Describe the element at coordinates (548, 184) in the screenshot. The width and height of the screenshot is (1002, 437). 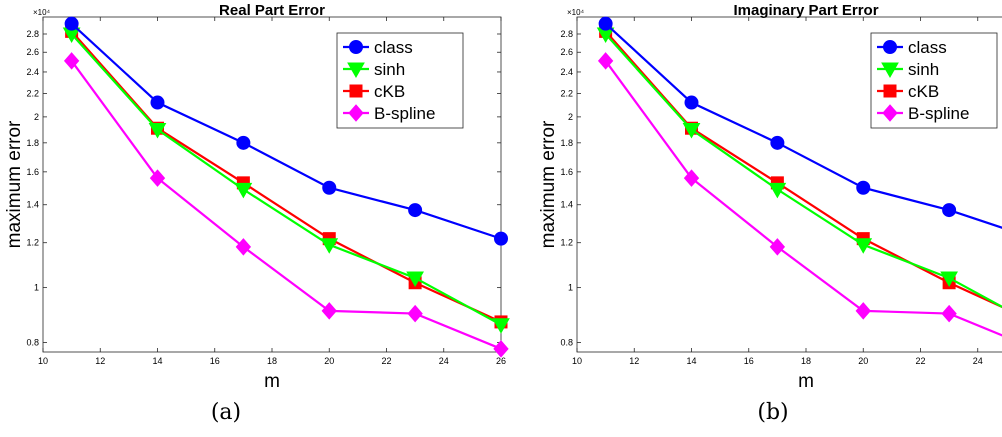
I see `y-axis-label: maximum error` at that location.